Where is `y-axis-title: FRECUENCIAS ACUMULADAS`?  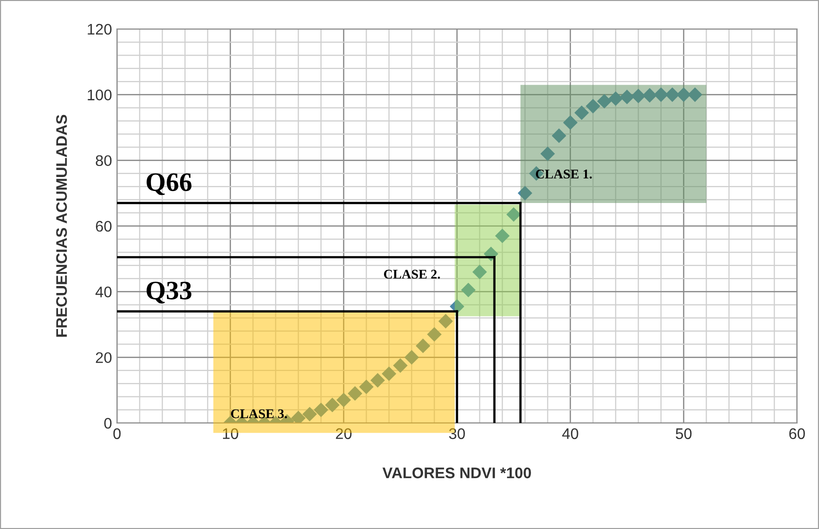 y-axis-title: FRECUENCIAS ACUMULADAS is located at coordinates (61, 225).